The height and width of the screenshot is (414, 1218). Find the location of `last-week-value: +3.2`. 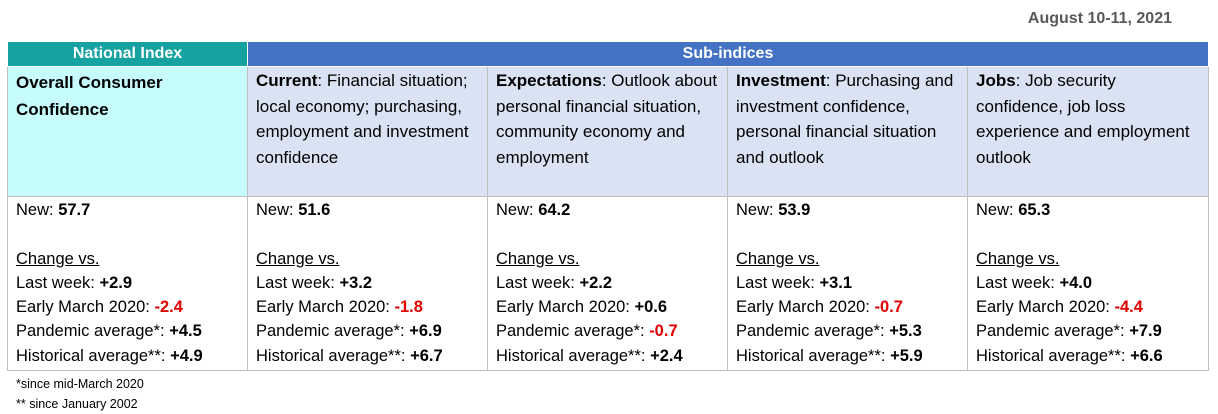

last-week-value: +3.2 is located at coordinates (356, 282).